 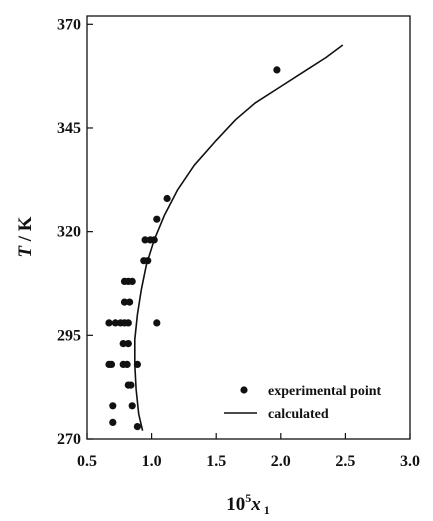 I want to click on legend-label-experimental: experimental point, so click(x=324, y=391).